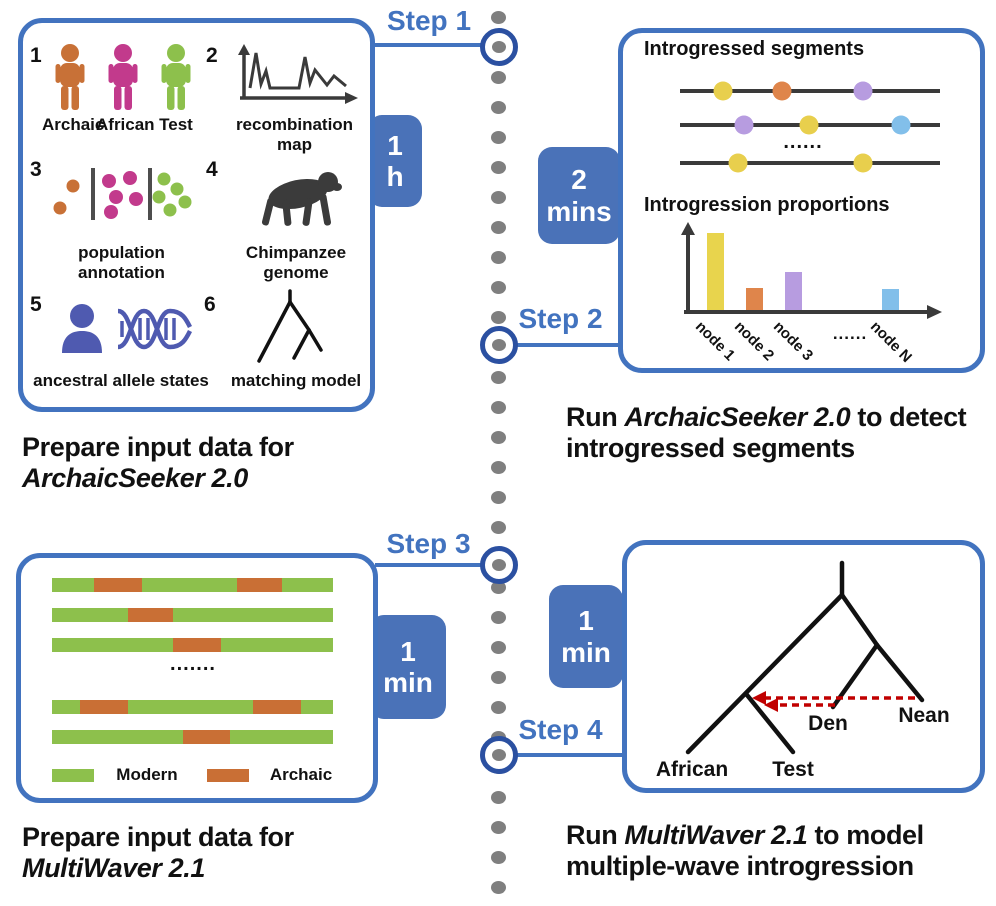 Image resolution: width=996 pixels, height=906 pixels. I want to click on item2-number: 2, so click(212, 55).